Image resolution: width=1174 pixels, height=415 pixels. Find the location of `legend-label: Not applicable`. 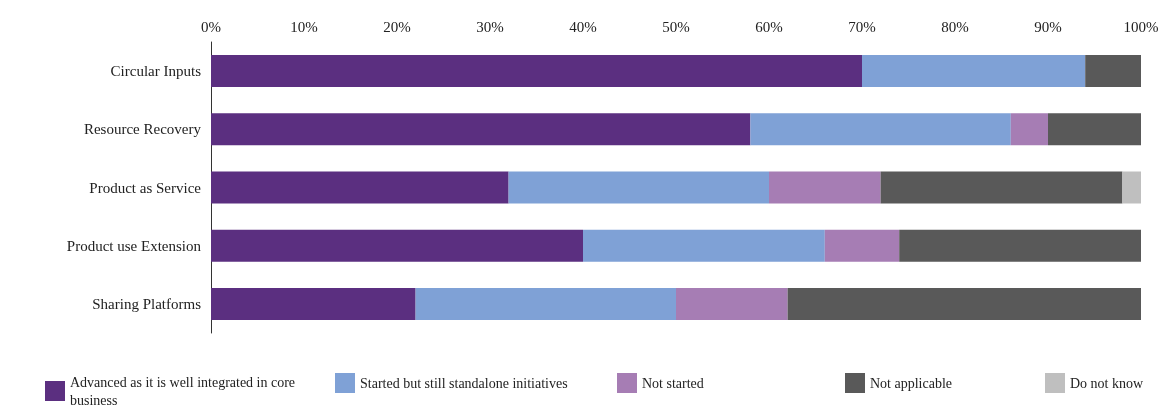

legend-label: Not applicable is located at coordinates (911, 383).